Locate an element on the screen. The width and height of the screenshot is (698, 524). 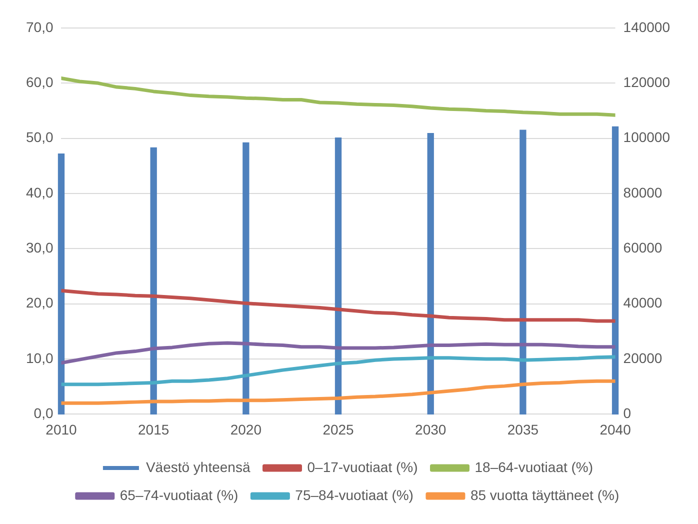
y2-tick-label: 20000 is located at coordinates (642, 358).